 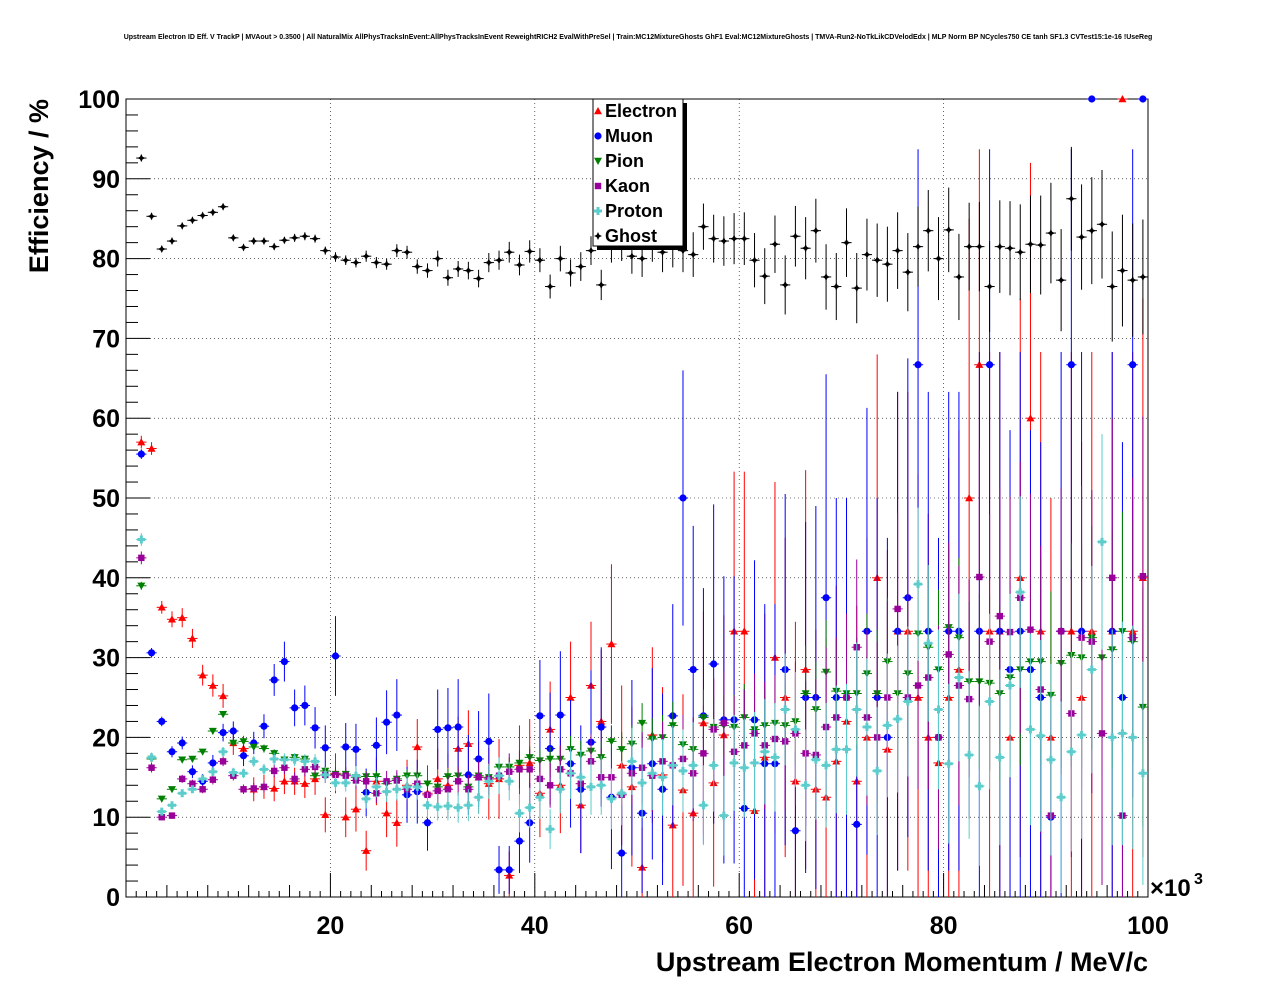 What do you see at coordinates (113, 898) in the screenshot?
I see `y-tick-label: 0` at bounding box center [113, 898].